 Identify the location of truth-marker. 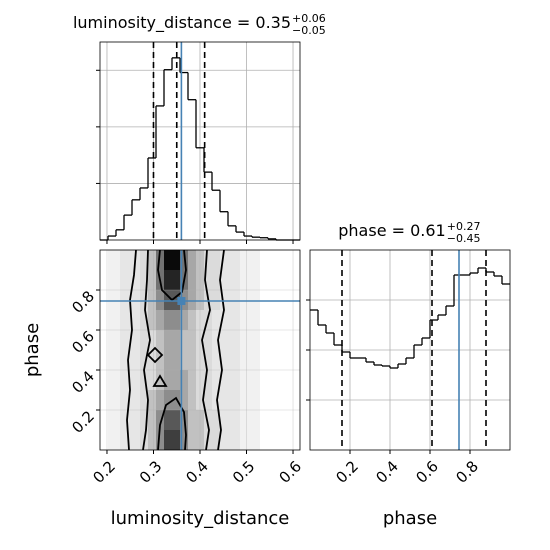
(181, 301).